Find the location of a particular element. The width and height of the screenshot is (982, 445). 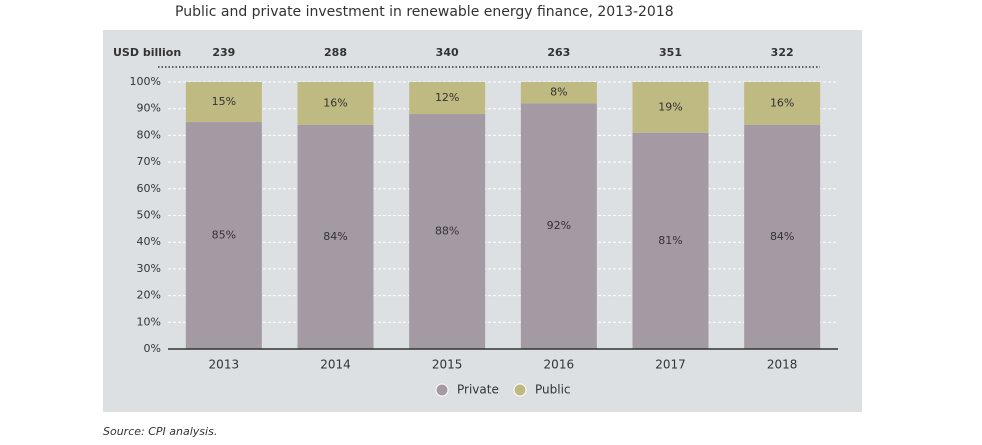

y-tick-label: 90% is located at coordinates (149, 108).